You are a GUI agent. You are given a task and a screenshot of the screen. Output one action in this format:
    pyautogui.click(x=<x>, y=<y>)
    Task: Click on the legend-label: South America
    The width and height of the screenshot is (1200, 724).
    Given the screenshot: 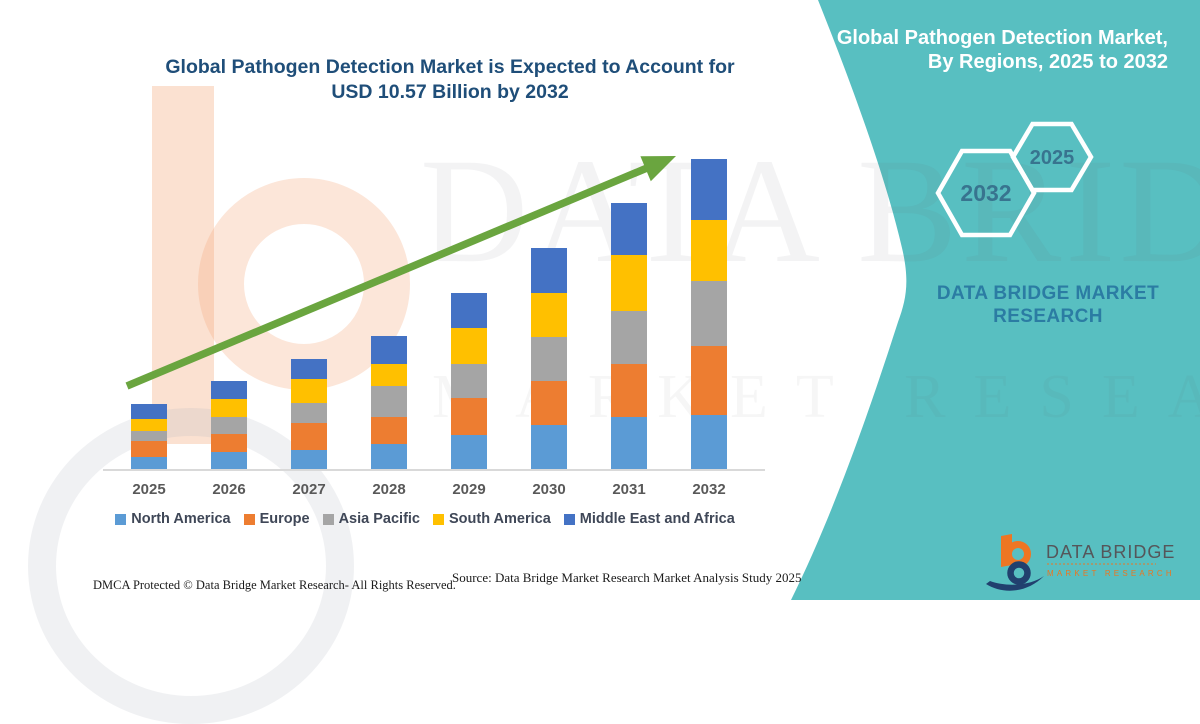 What is the action you would take?
    pyautogui.click(x=500, y=519)
    